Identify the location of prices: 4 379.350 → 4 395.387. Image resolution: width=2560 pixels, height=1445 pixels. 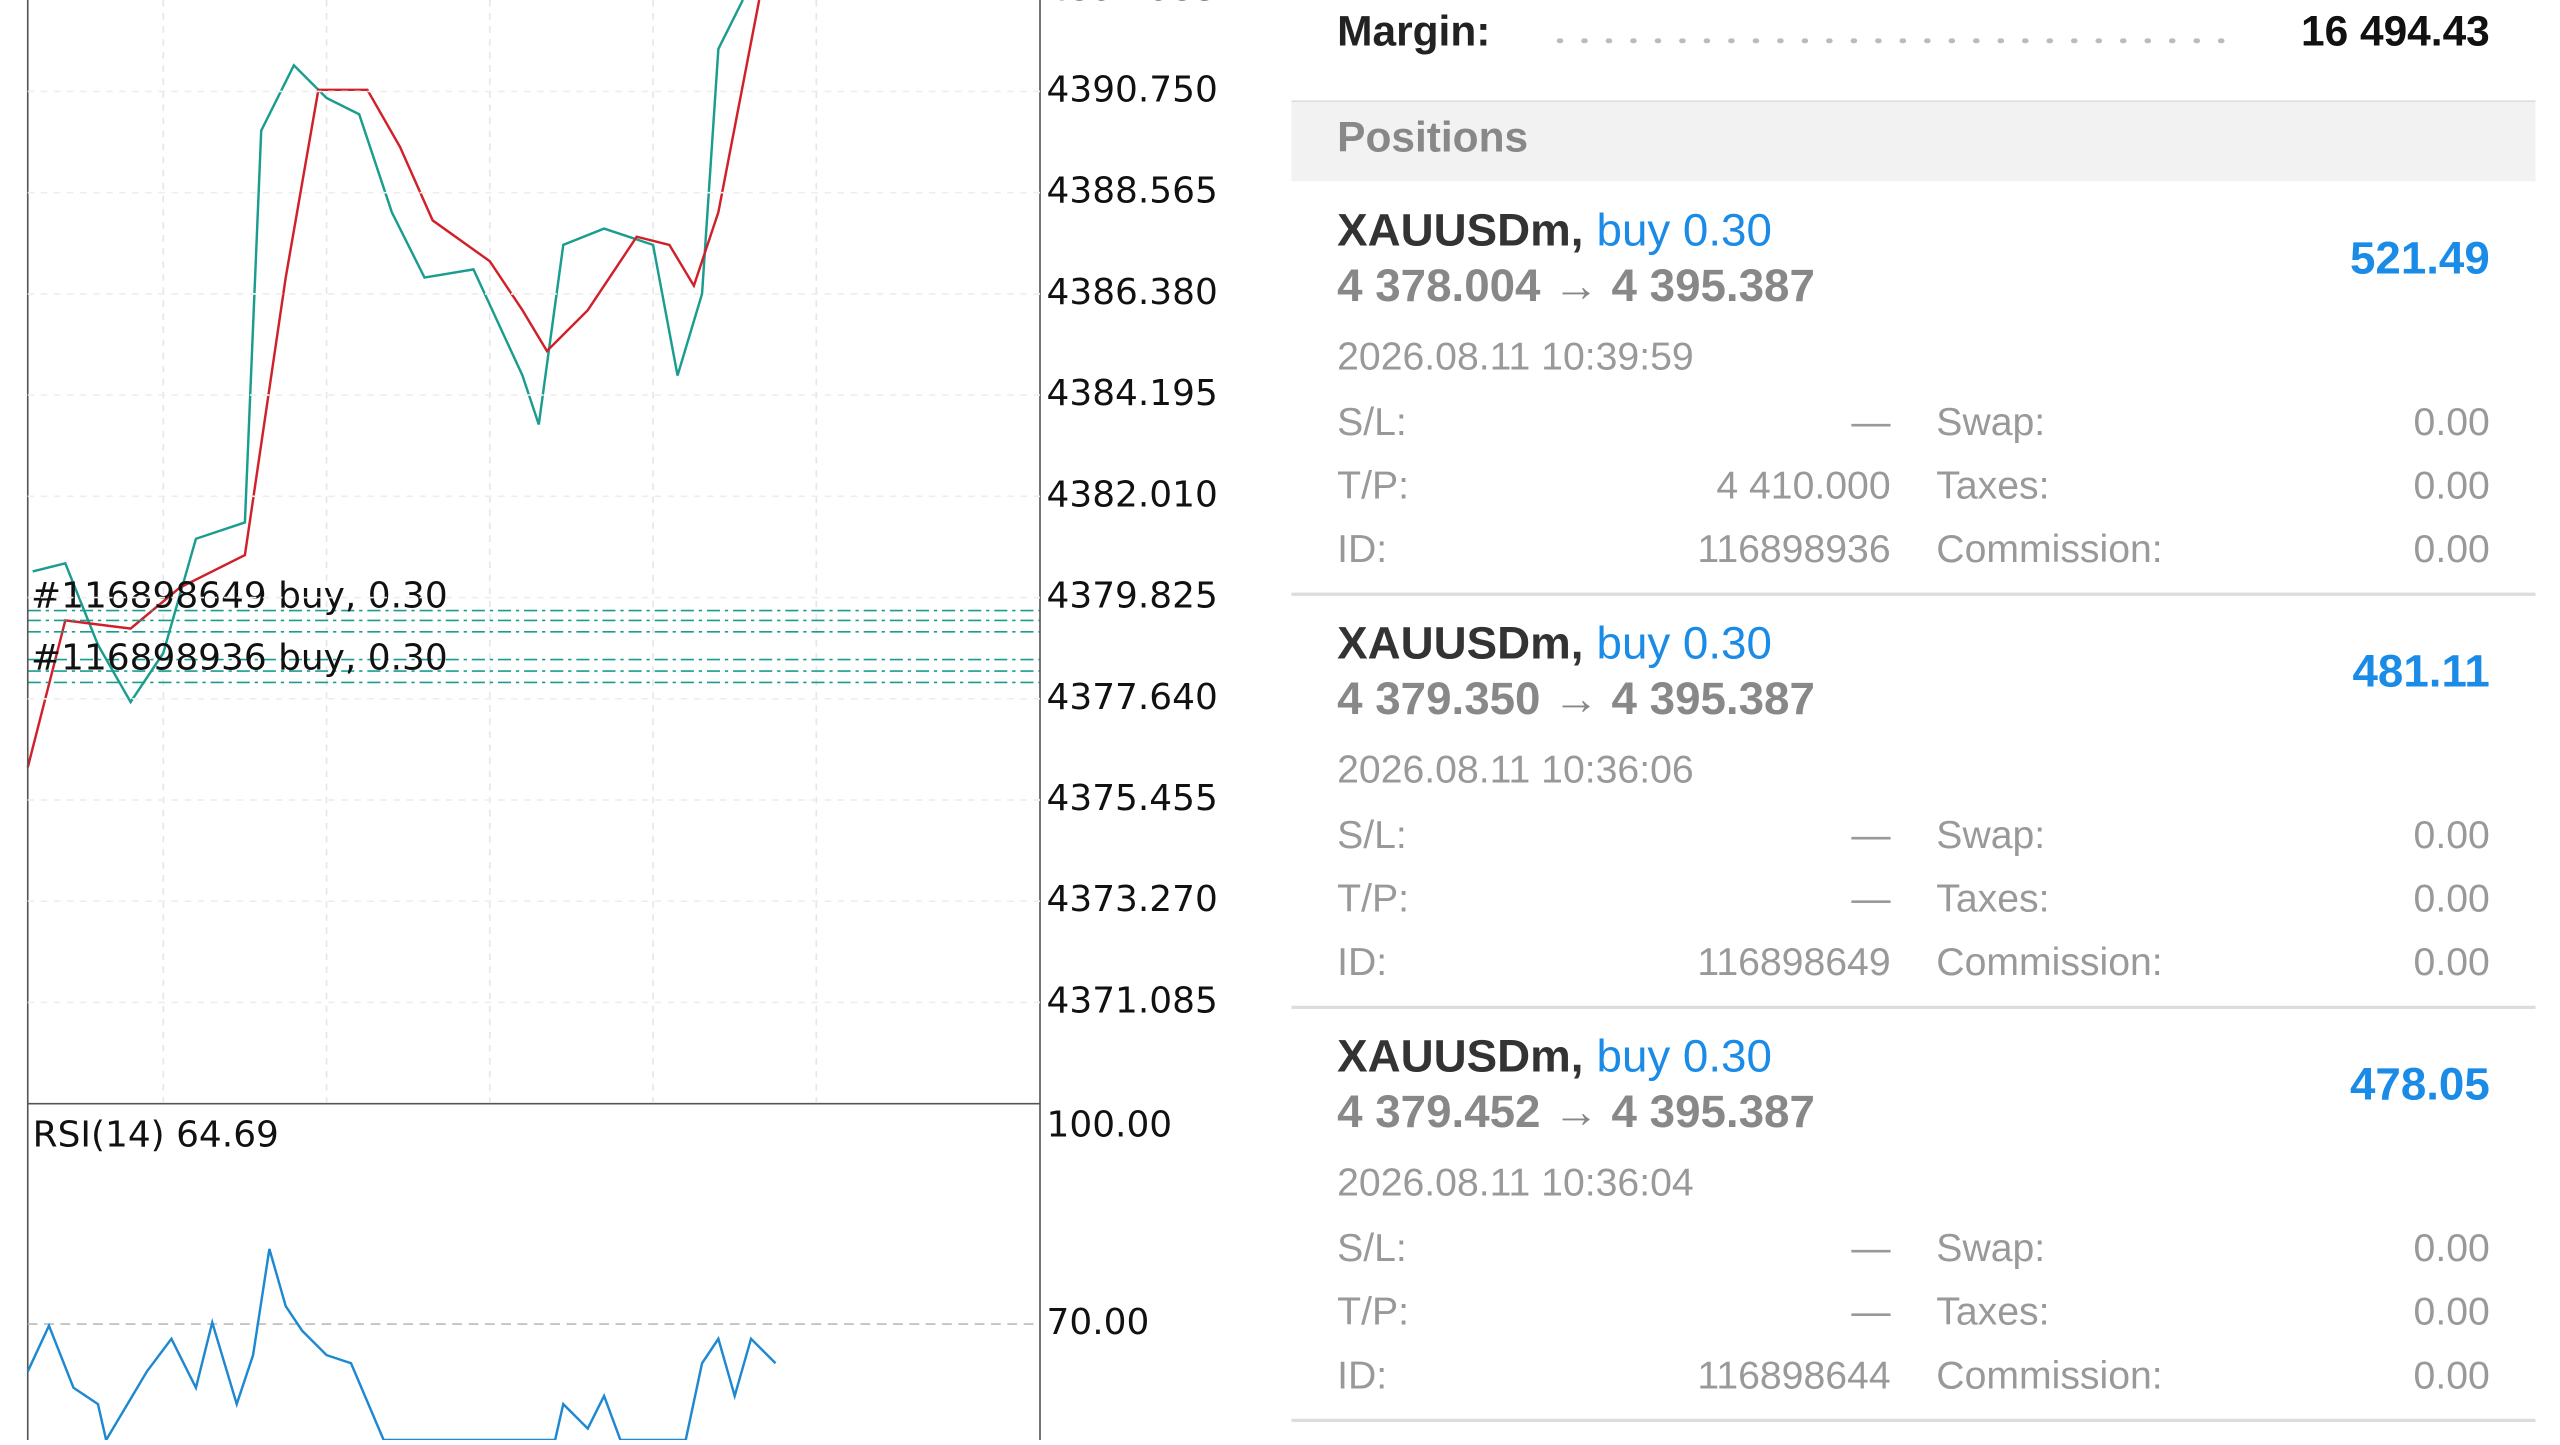
(1576, 698).